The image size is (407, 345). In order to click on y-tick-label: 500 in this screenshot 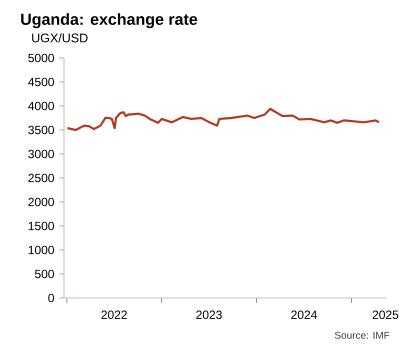, I will do `click(44, 274)`.